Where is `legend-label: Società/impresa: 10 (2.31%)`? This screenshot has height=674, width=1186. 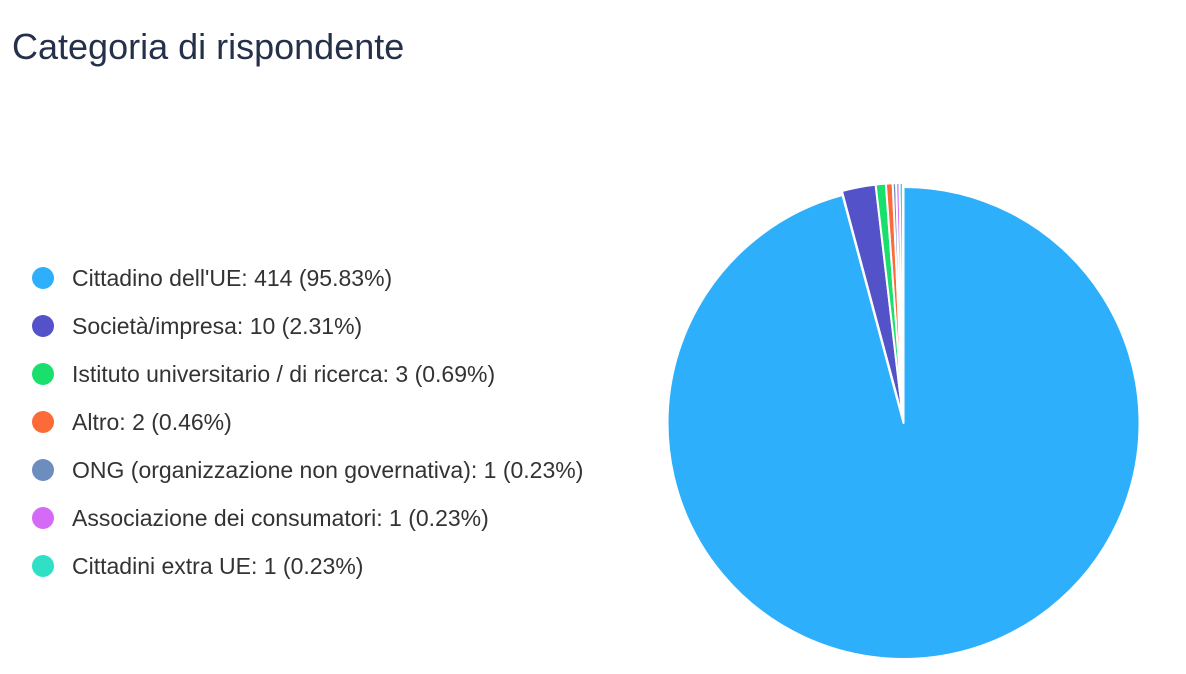 legend-label: Società/impresa: 10 (2.31%) is located at coordinates (217, 325).